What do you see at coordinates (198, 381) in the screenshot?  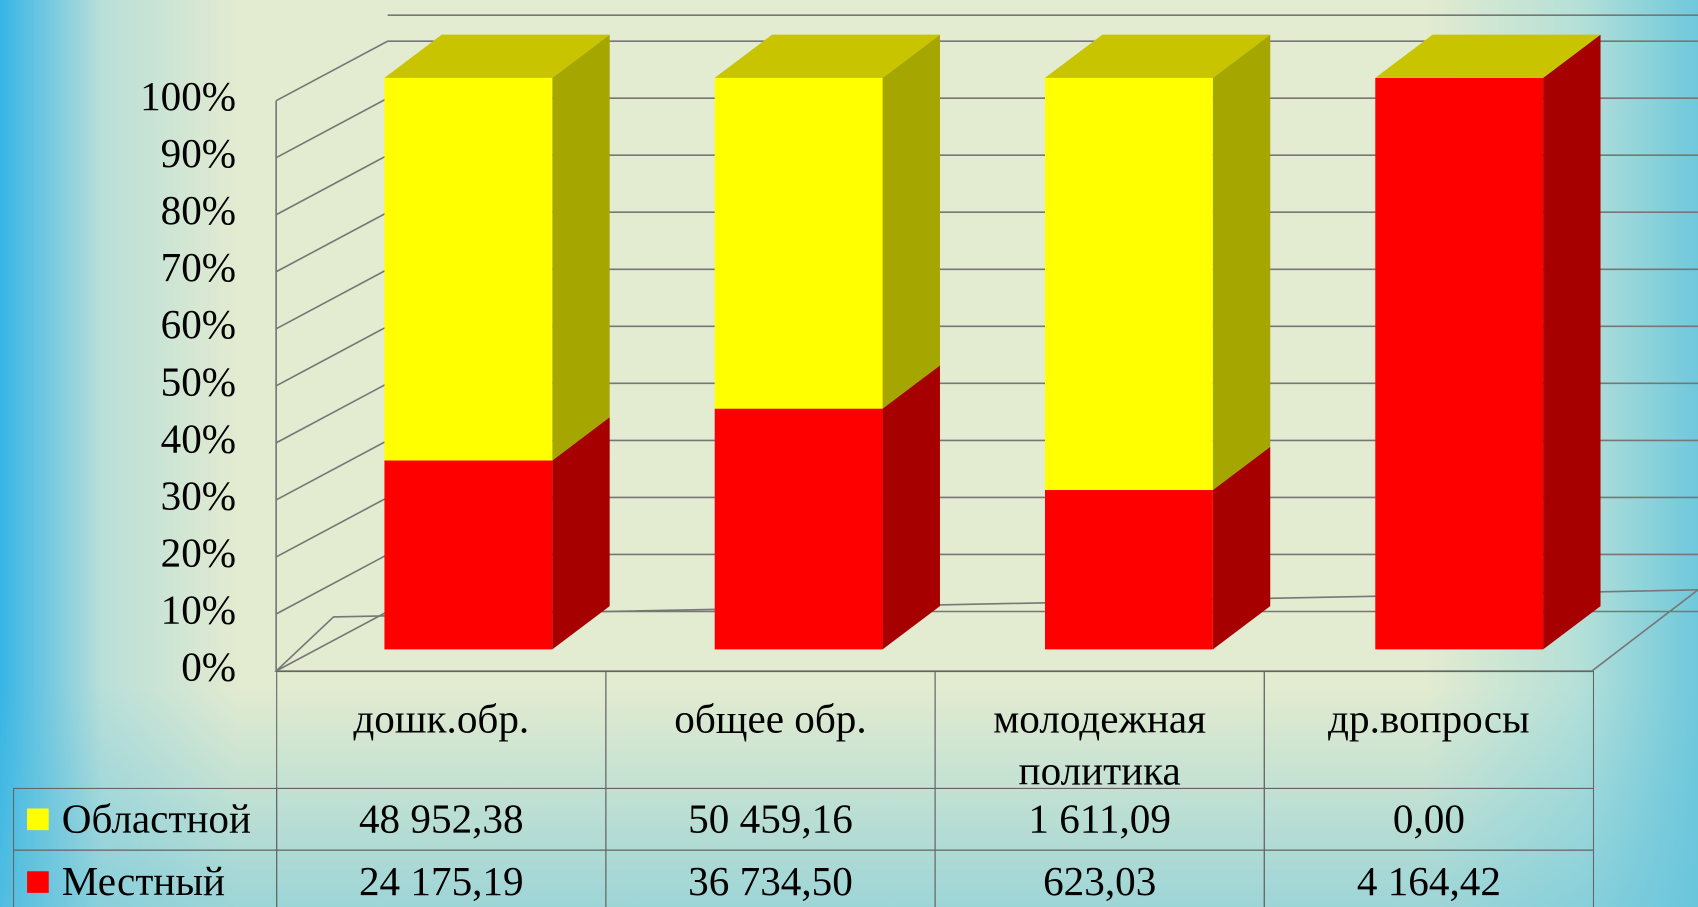 I see `y-tick-label: 50%` at bounding box center [198, 381].